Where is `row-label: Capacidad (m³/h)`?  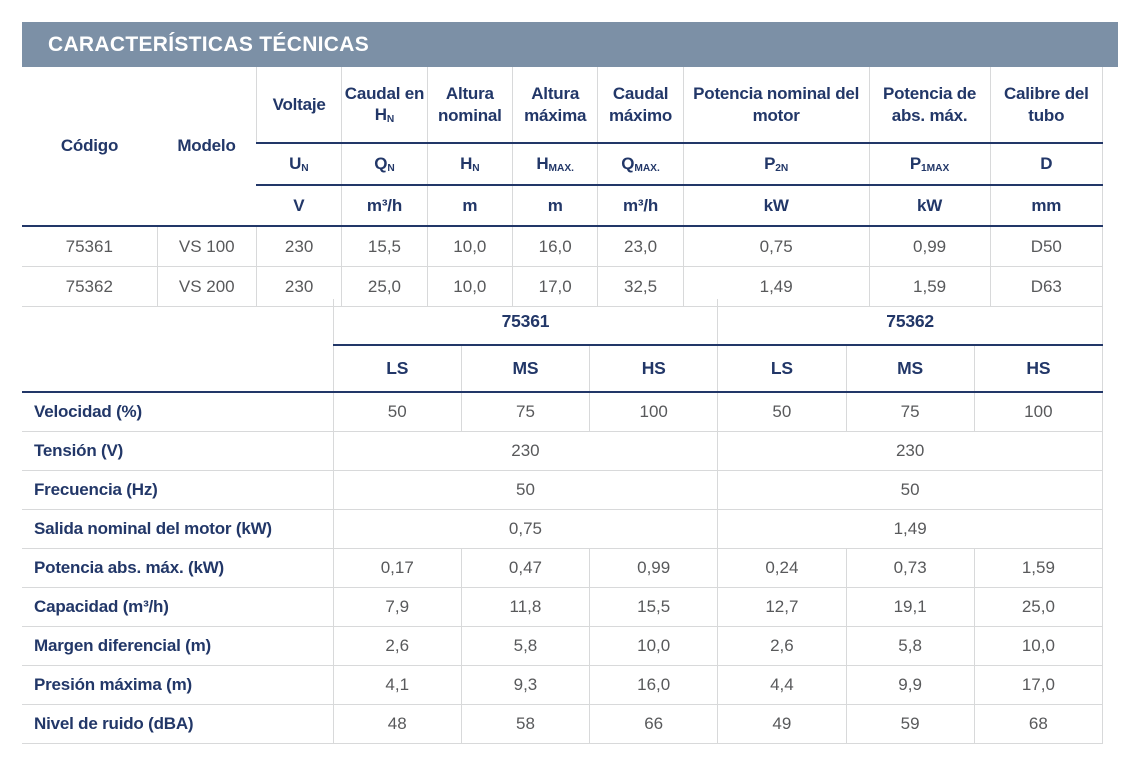
row-label: Capacidad (m³/h) is located at coordinates (178, 607).